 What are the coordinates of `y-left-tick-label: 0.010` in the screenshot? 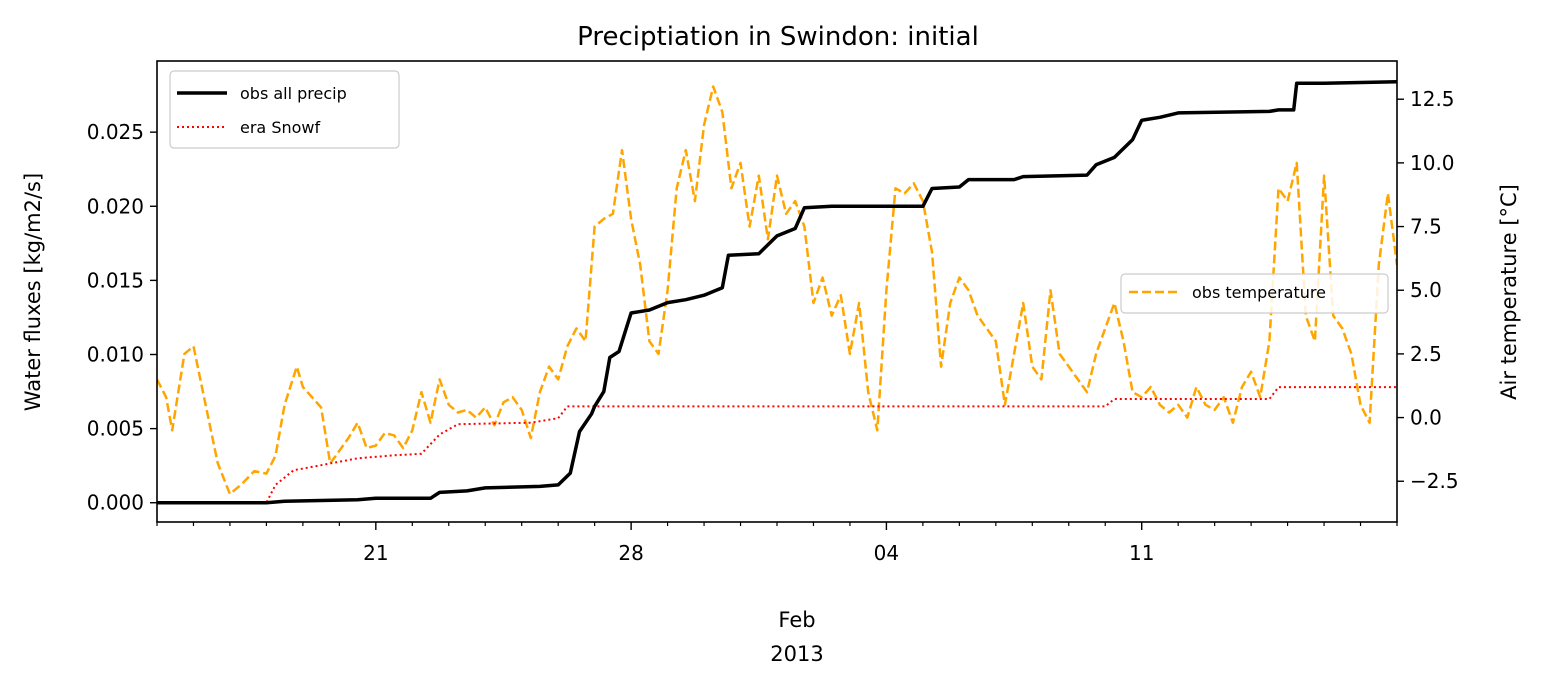 It's located at (115, 354).